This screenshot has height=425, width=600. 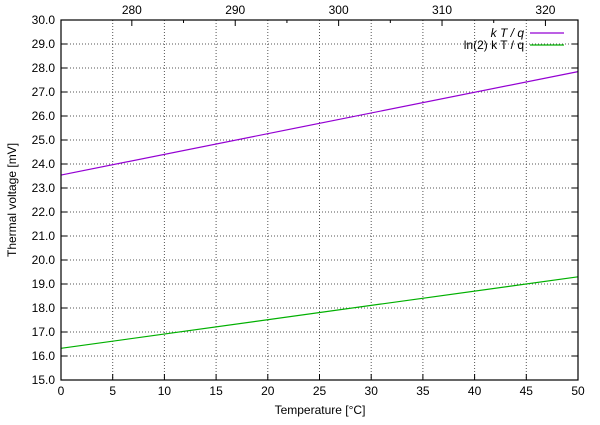 I want to click on x-tick-label: 50, so click(x=578, y=391).